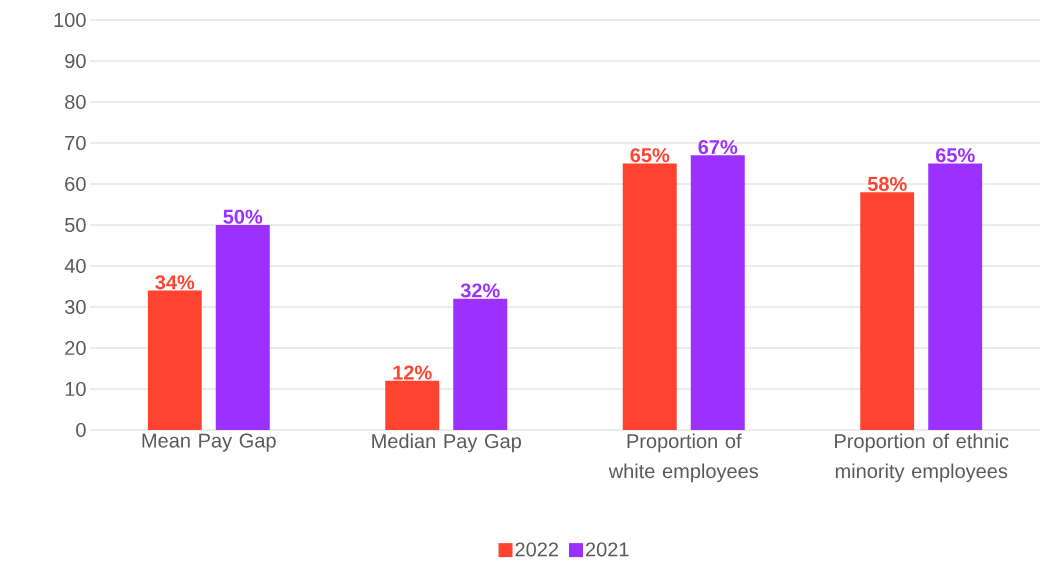  I want to click on data-label: 67%, so click(718, 147).